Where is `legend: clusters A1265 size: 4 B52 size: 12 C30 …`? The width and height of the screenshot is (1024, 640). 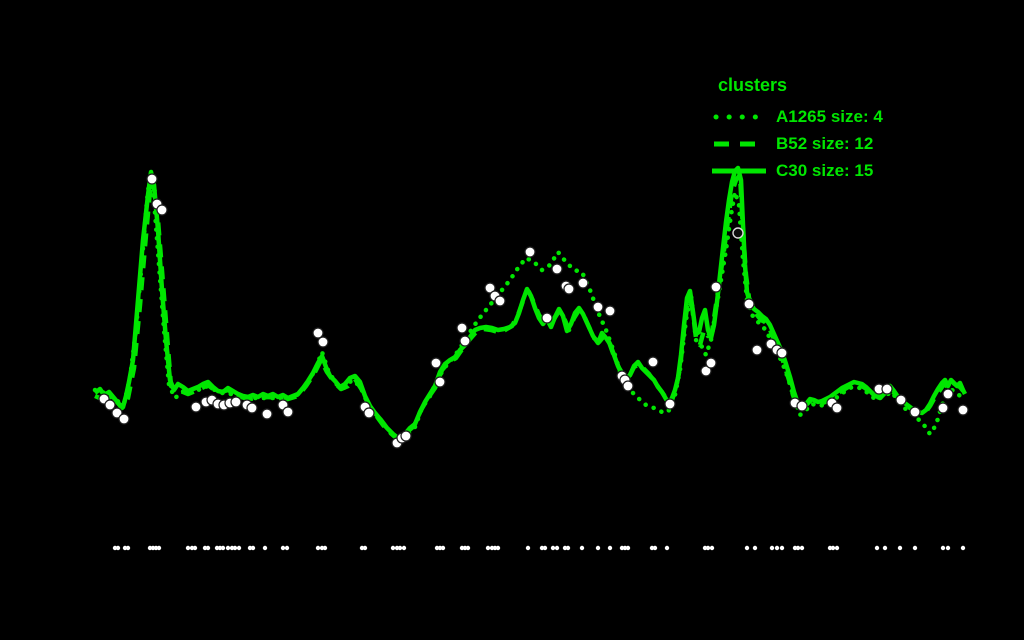
legend: clusters A1265 size: 4 B52 size: 12 C30 … is located at coordinates (797, 130).